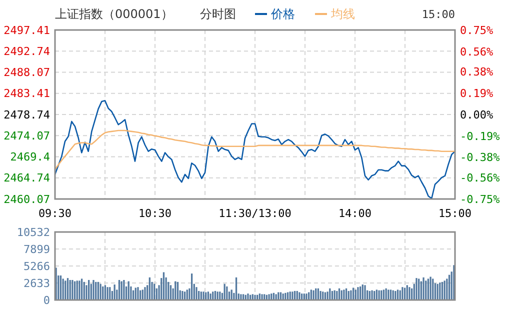 This screenshot has height=330, width=505. What do you see at coordinates (282, 14) in the screenshot?
I see `legend-label: 价格` at bounding box center [282, 14].